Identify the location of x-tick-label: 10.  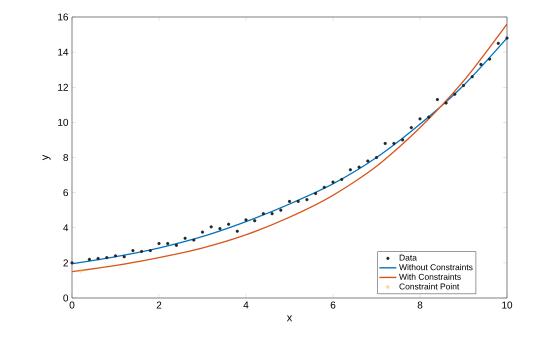
(507, 305).